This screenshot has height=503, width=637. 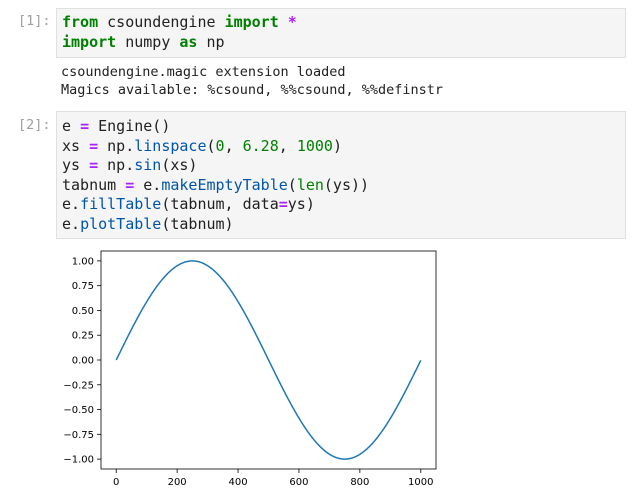 What do you see at coordinates (359, 482) in the screenshot?
I see `x-tick-label: 800` at bounding box center [359, 482].